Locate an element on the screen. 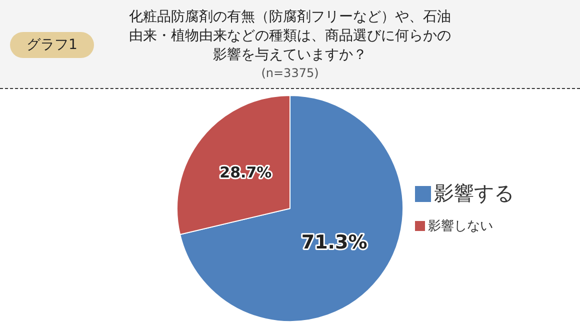  legend-label: 影響する is located at coordinates (474, 193).